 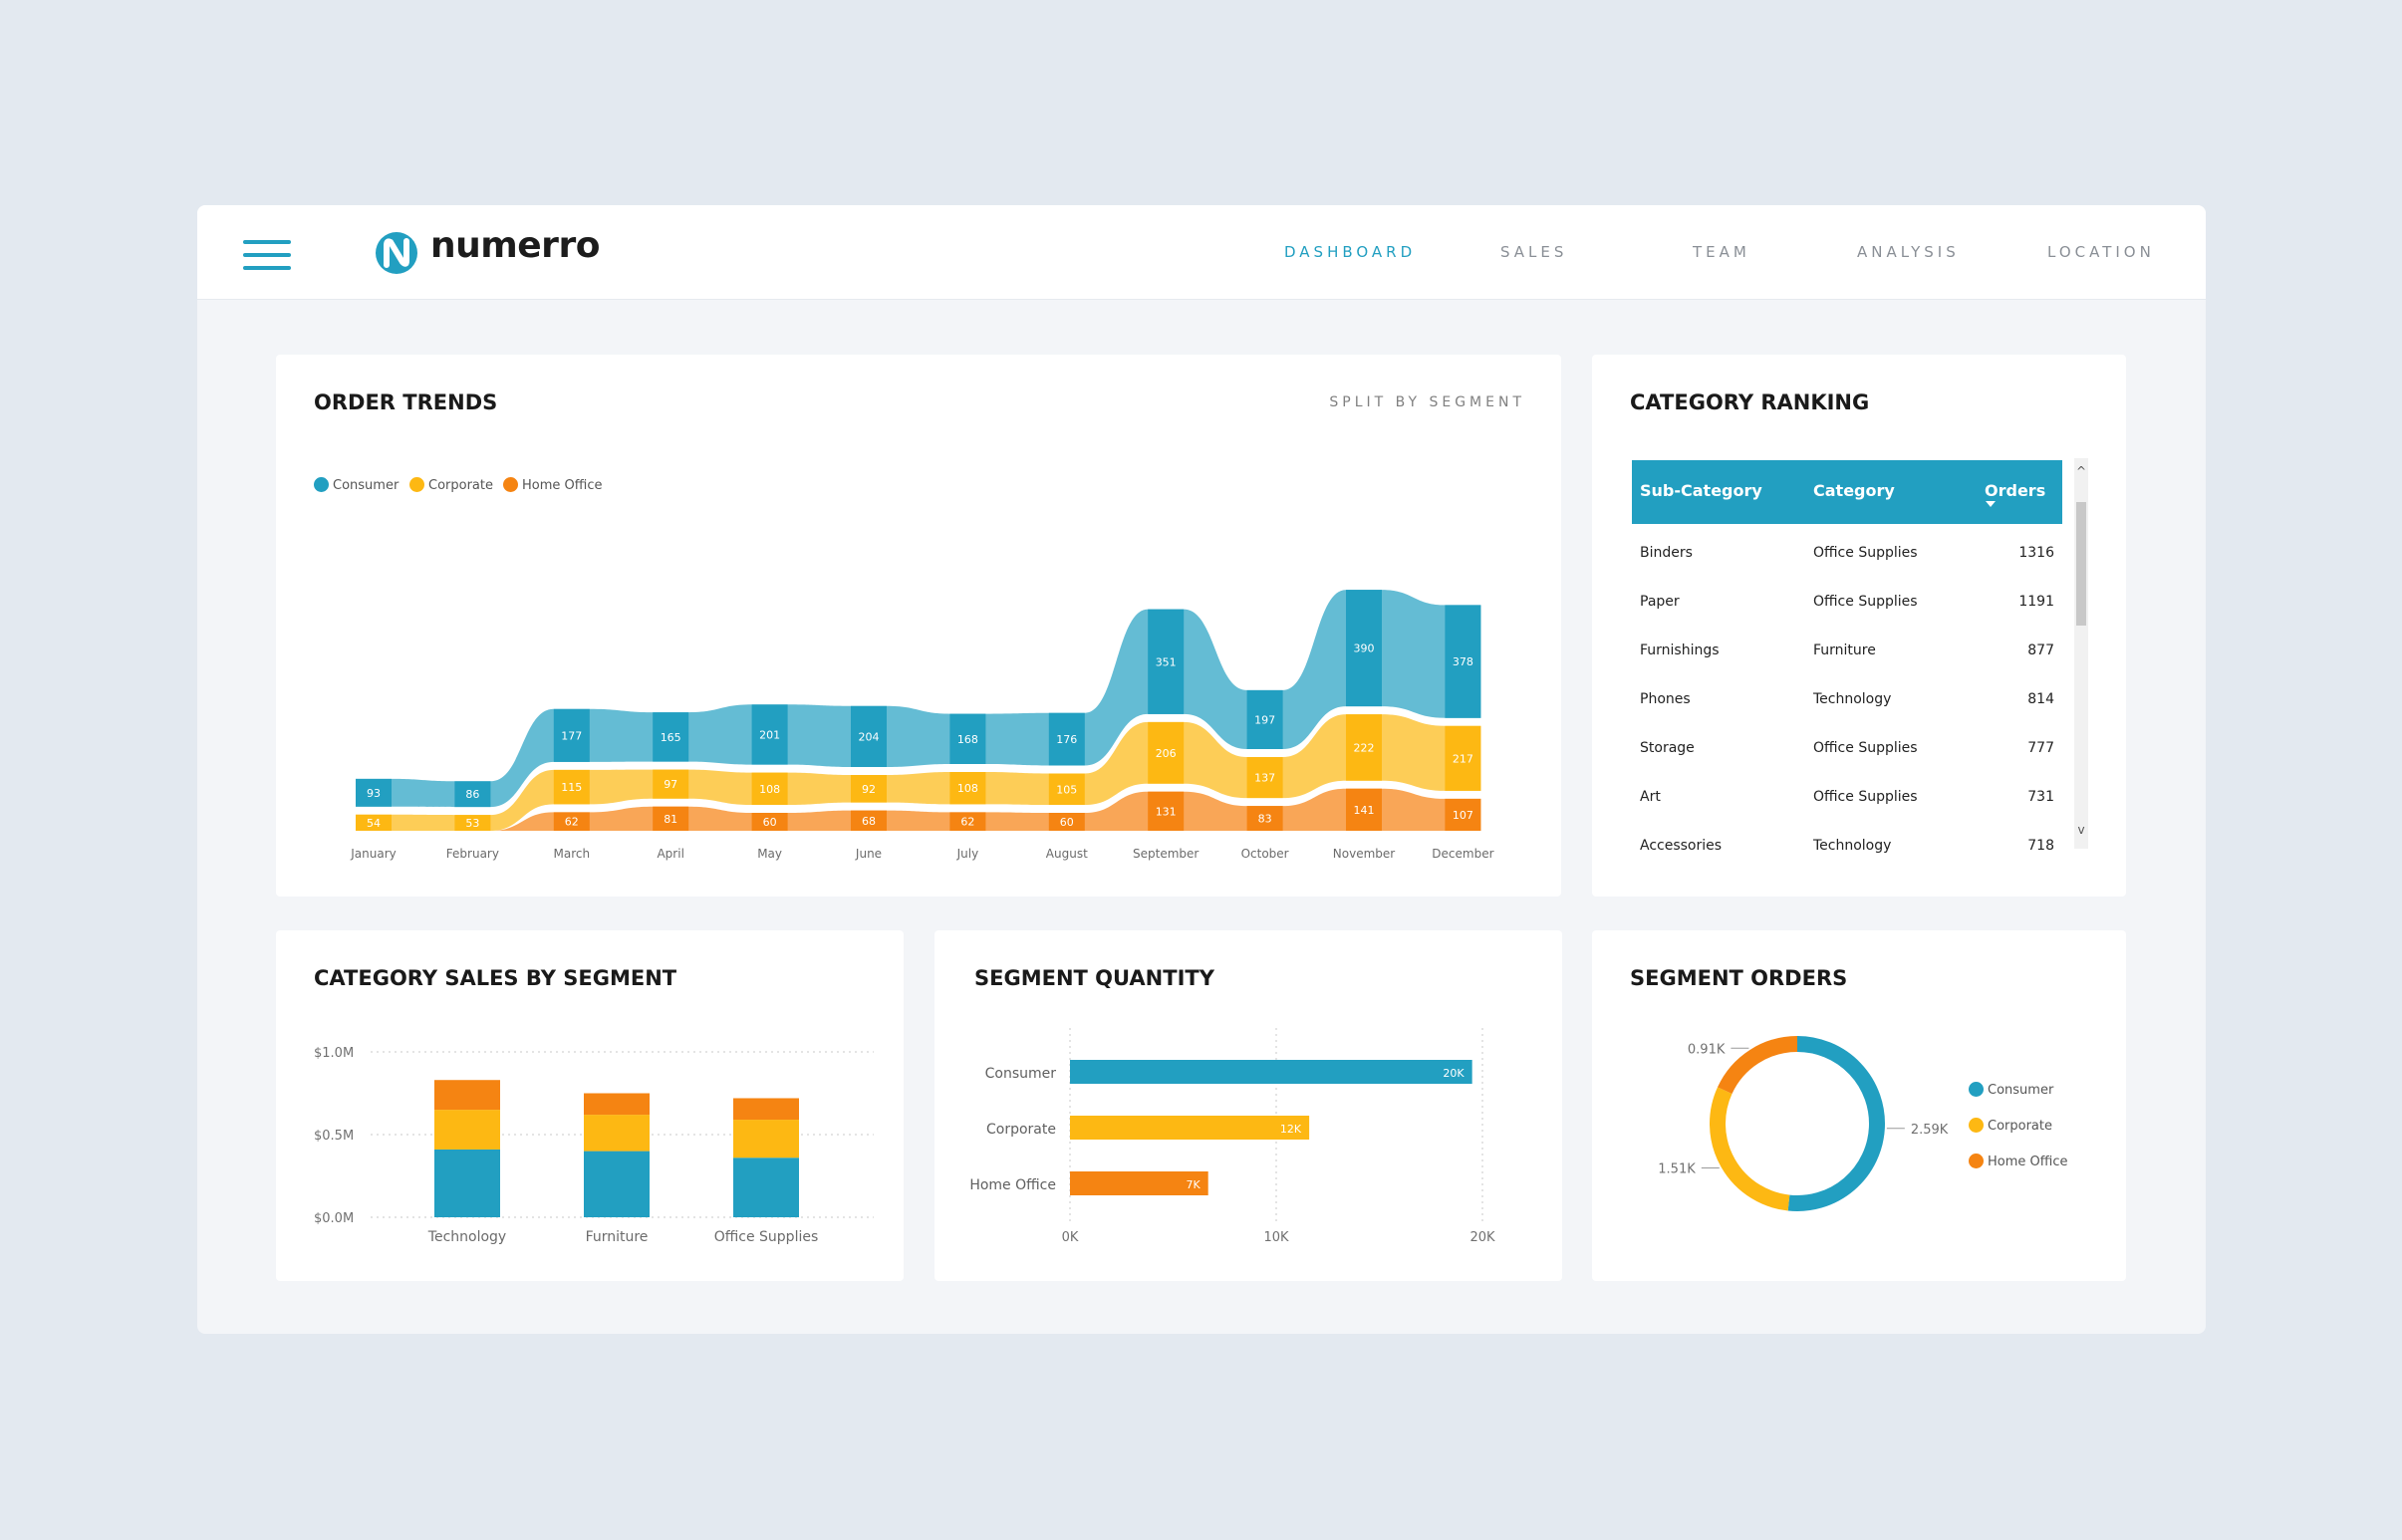 What do you see at coordinates (2016, 490) in the screenshot?
I see `column-header-orders: Orders` at bounding box center [2016, 490].